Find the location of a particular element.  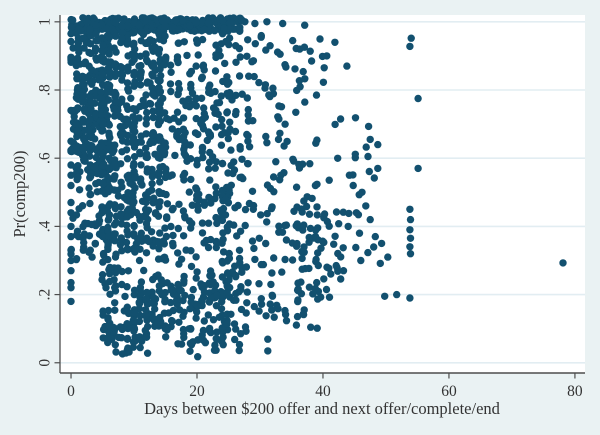

y-tick-label: .2 is located at coordinates (45, 295).